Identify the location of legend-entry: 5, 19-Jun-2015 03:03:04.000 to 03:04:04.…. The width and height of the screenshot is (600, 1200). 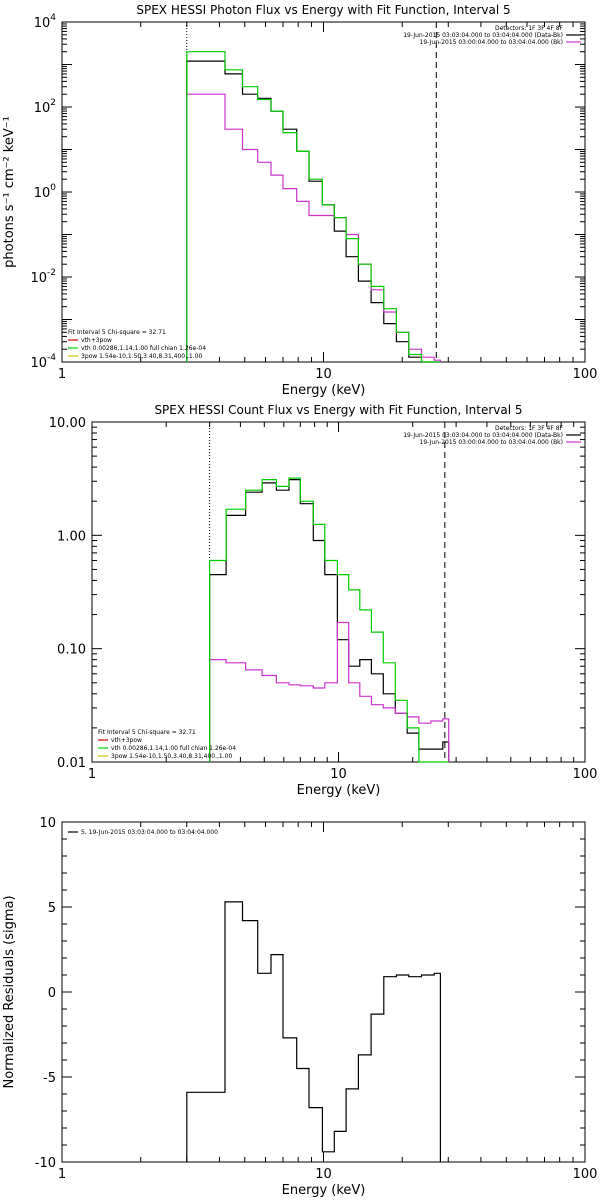
(149, 832).